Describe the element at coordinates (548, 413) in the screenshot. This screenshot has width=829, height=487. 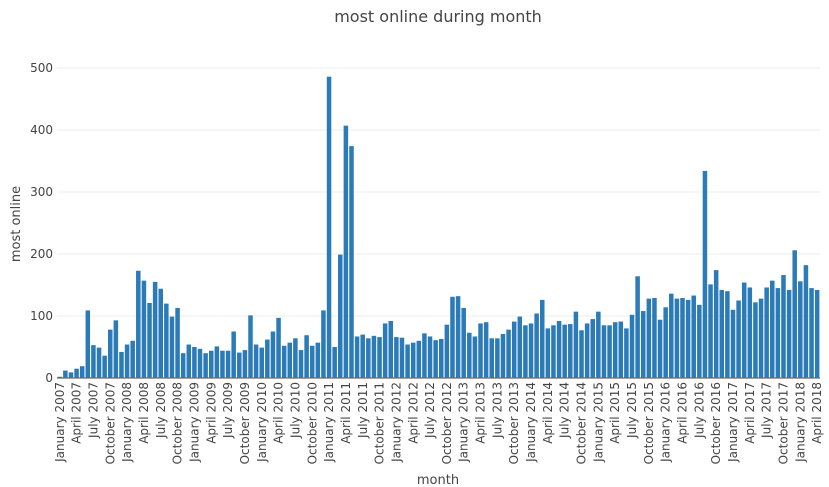
I see `x-tick-label: April 2014` at that location.